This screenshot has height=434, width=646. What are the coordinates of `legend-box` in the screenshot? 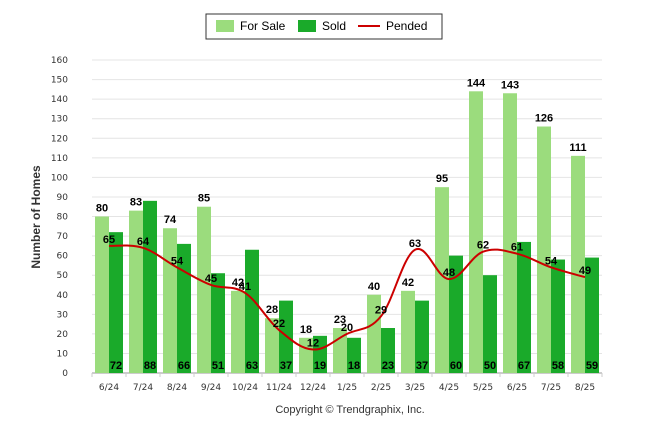 It's located at (324, 26).